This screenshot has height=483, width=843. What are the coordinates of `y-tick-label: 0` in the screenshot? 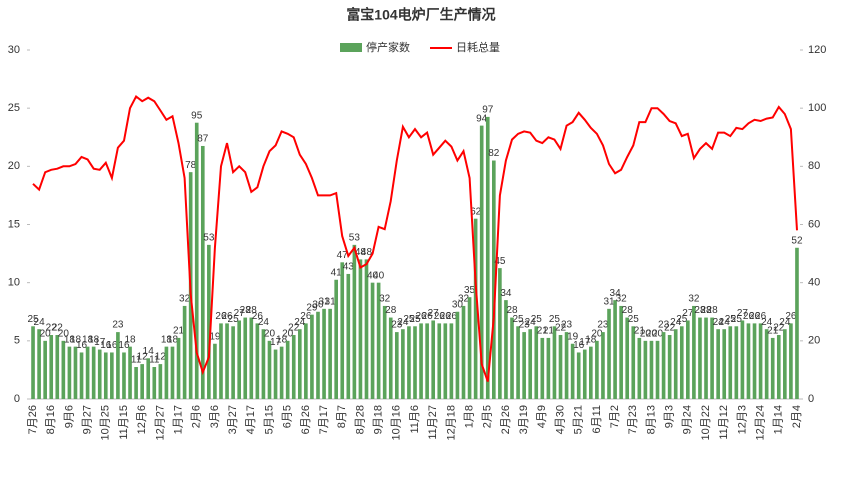 It's located at (17, 399).